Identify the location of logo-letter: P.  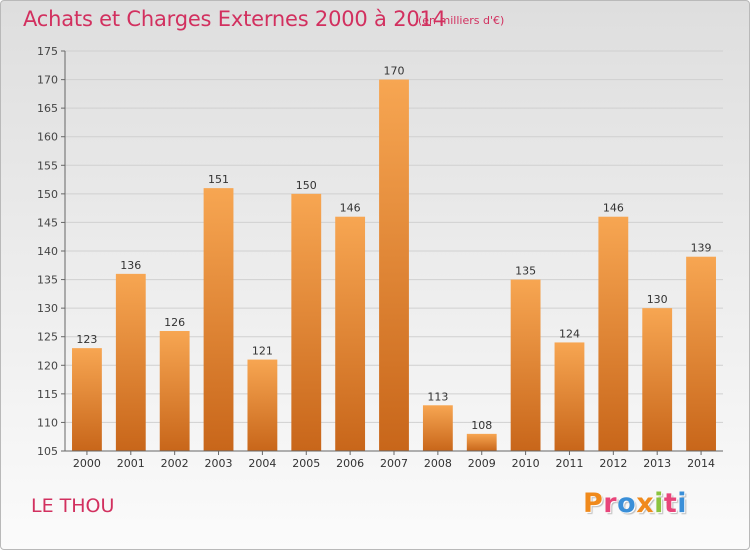
(593, 503).